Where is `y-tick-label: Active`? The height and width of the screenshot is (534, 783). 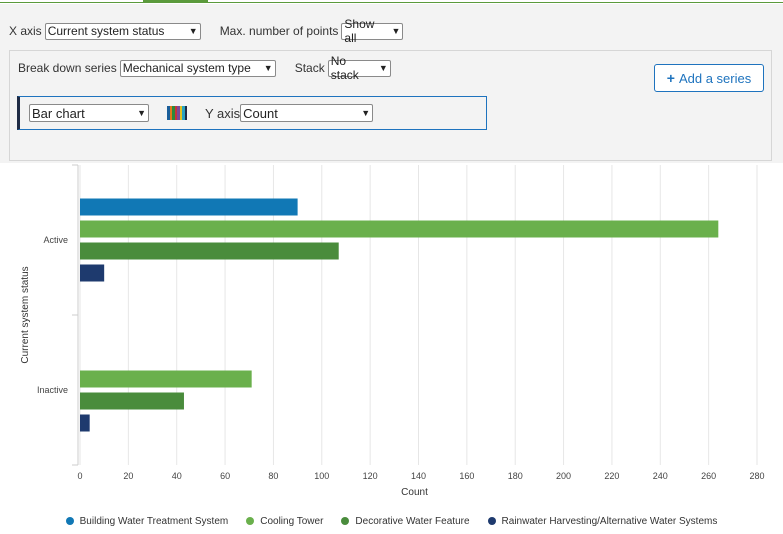 y-tick-label: Active is located at coordinates (55, 240).